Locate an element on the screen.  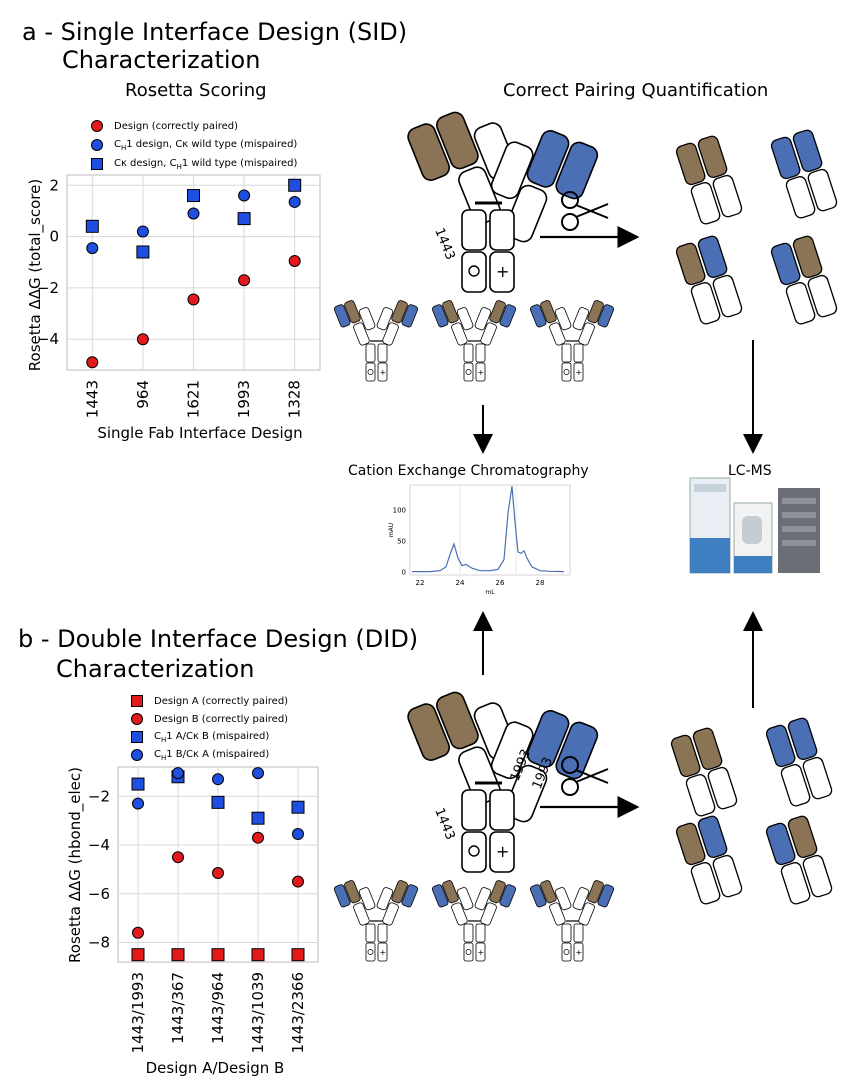
y-tick-label: −6 is located at coordinates (99, 894).